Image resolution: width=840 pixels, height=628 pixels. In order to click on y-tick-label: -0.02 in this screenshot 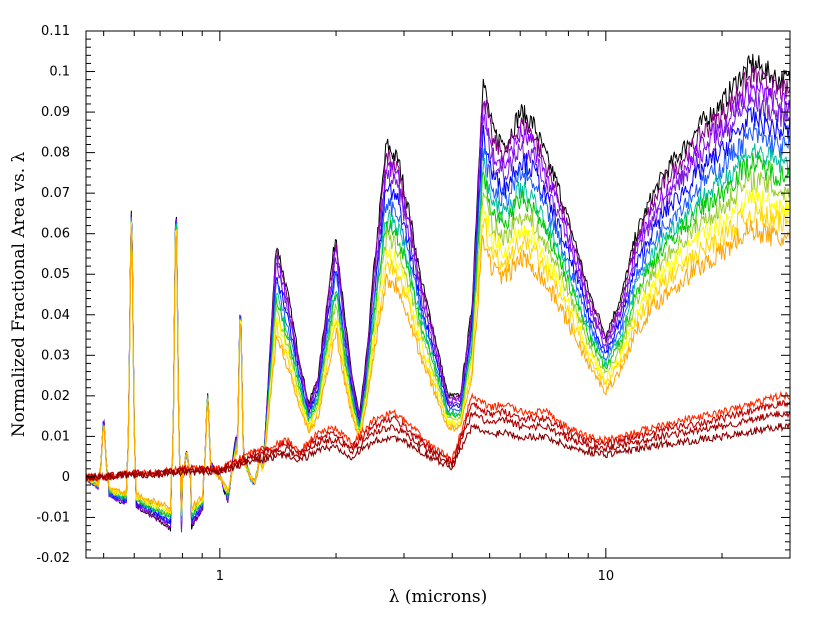, I will do `click(53, 558)`.